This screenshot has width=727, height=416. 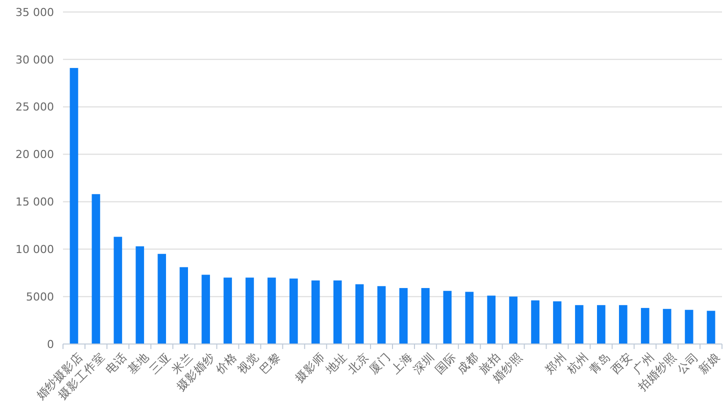 I want to click on x-tick-label: 厦门, so click(x=380, y=363).